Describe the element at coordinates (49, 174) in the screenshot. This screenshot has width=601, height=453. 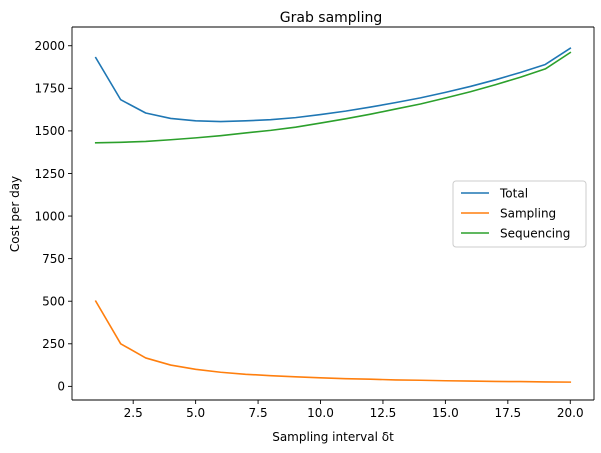
I see `y-tick-label: 1250` at that location.